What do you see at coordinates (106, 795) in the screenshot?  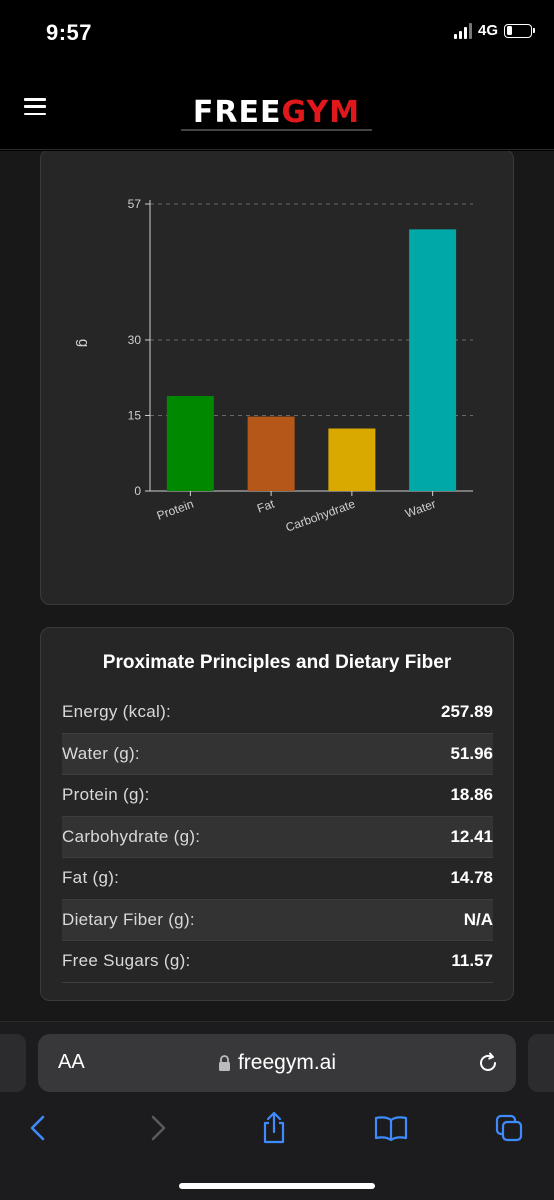 I see `nutrition-label: Protein (g):` at bounding box center [106, 795].